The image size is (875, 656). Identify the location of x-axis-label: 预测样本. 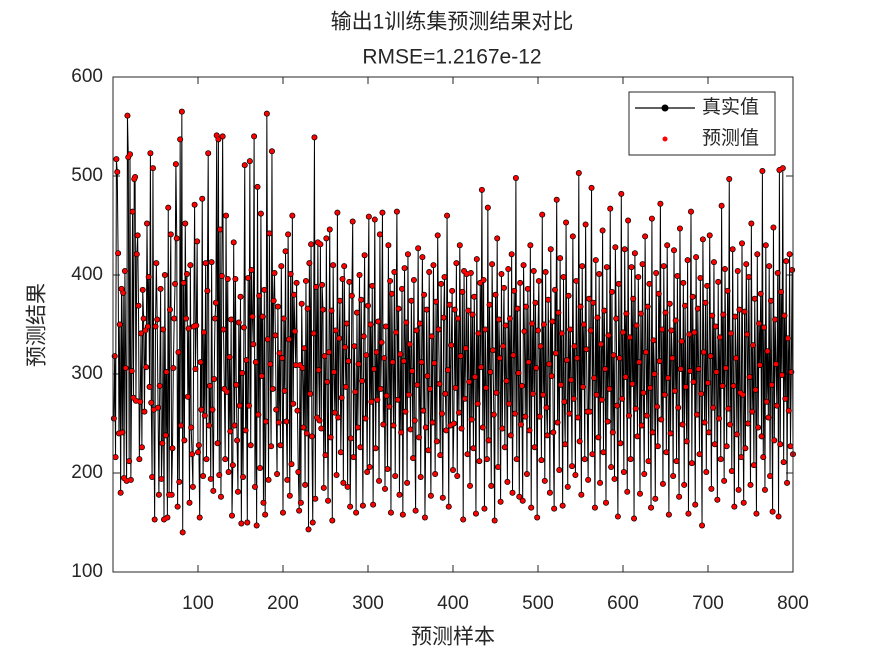
(453, 637).